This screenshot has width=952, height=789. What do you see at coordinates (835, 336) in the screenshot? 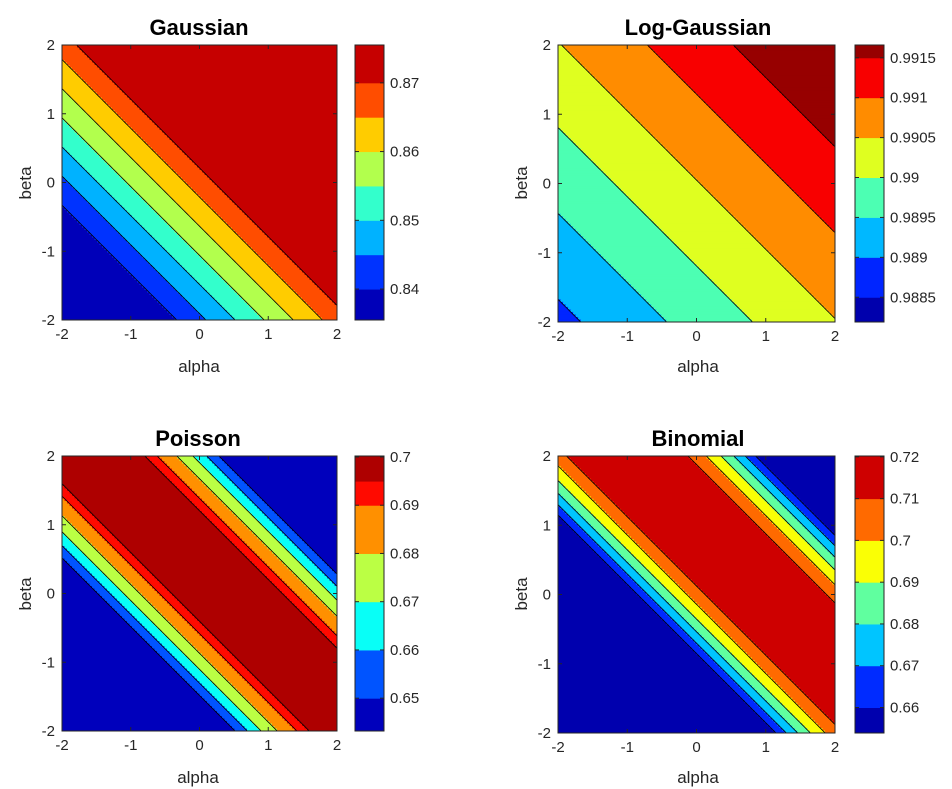
I see `x-tick-label: 2` at bounding box center [835, 336].